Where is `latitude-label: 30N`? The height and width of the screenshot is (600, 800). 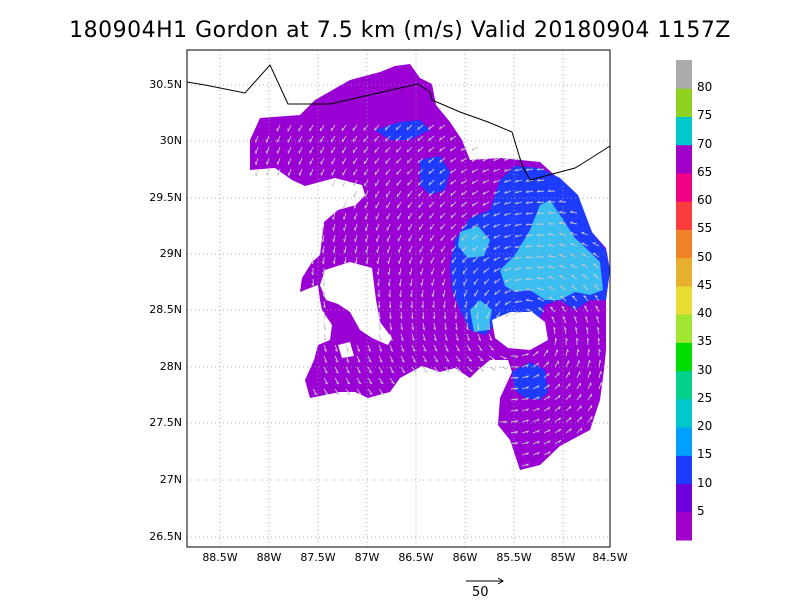 latitude-label: 30N is located at coordinates (170, 140).